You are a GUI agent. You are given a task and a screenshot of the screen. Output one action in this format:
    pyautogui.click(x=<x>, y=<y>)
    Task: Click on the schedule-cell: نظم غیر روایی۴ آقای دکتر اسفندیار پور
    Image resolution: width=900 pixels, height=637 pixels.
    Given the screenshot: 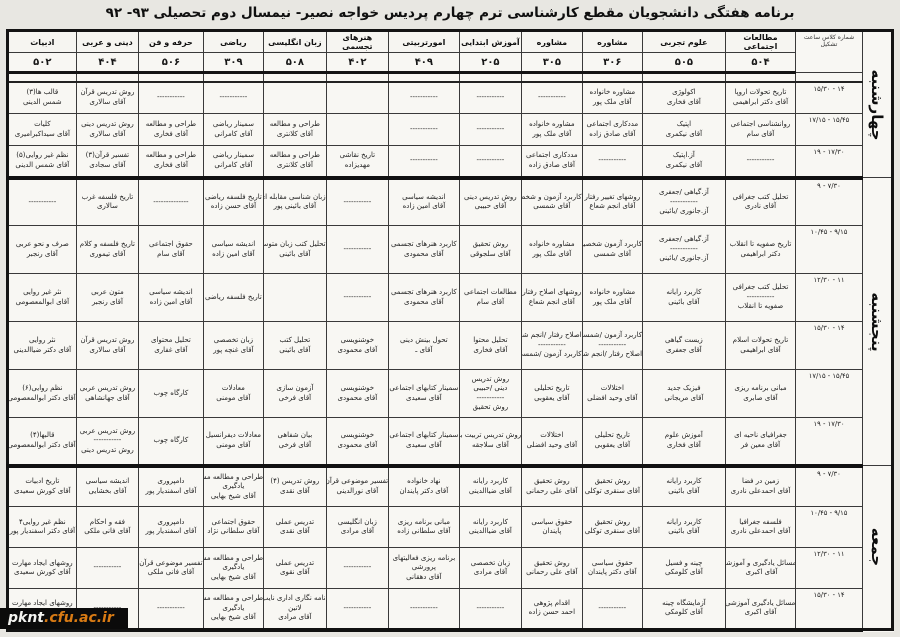 What is the action you would take?
    pyautogui.click(x=42, y=527)
    